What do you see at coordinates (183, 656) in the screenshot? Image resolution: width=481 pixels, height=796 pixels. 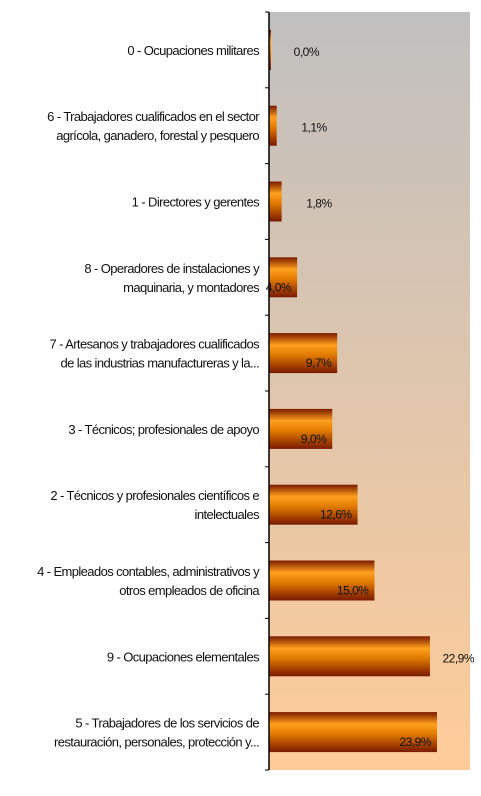 I see `category-label: 9 - Ocupaciones elementales` at bounding box center [183, 656].